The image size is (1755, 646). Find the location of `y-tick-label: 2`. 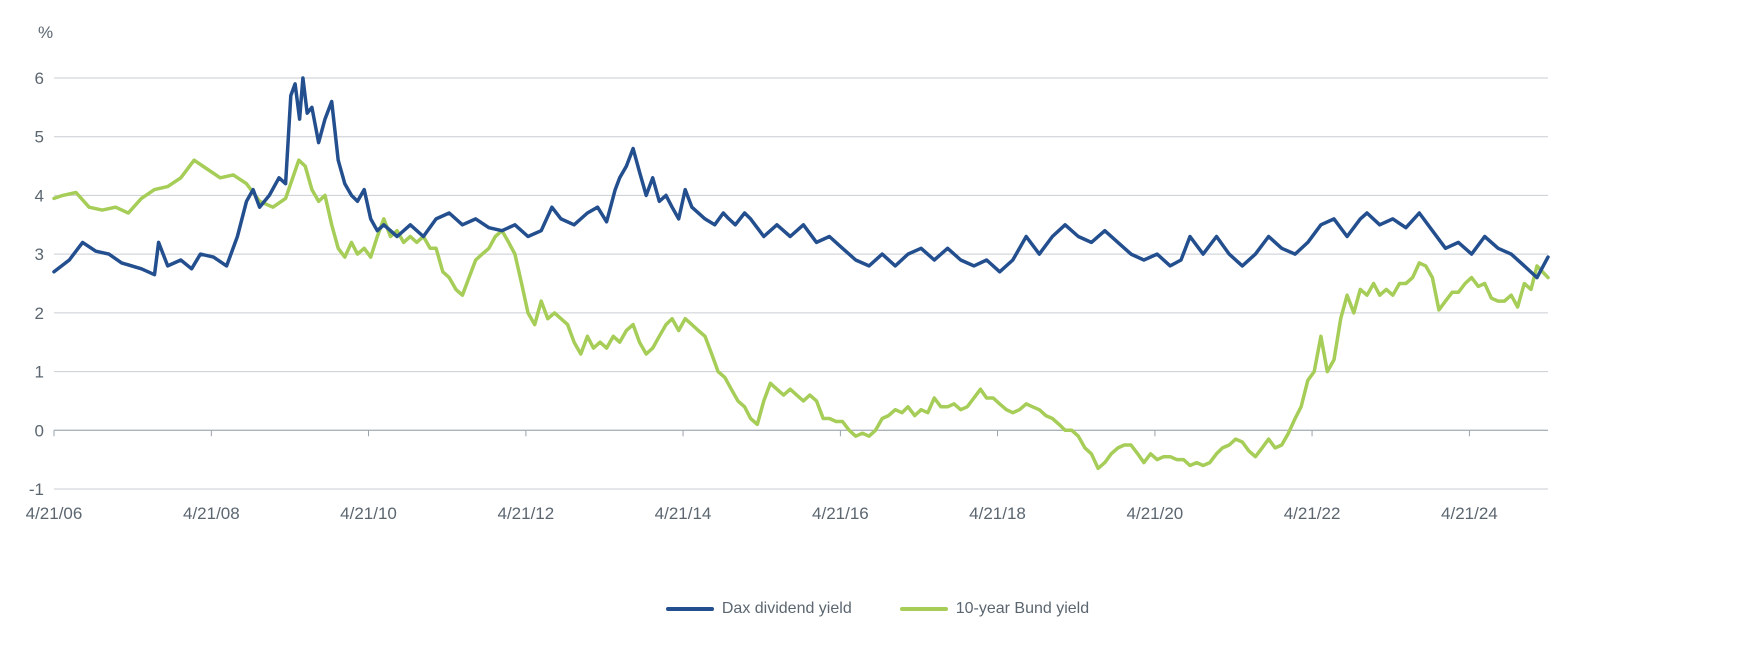

y-tick-label: 2 is located at coordinates (39, 313).